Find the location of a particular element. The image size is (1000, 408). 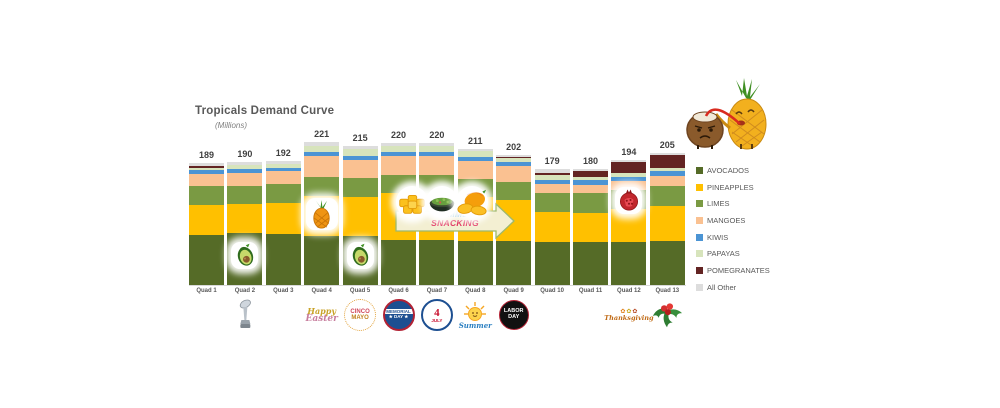

bar-value-label: 205 is located at coordinates (667, 144).